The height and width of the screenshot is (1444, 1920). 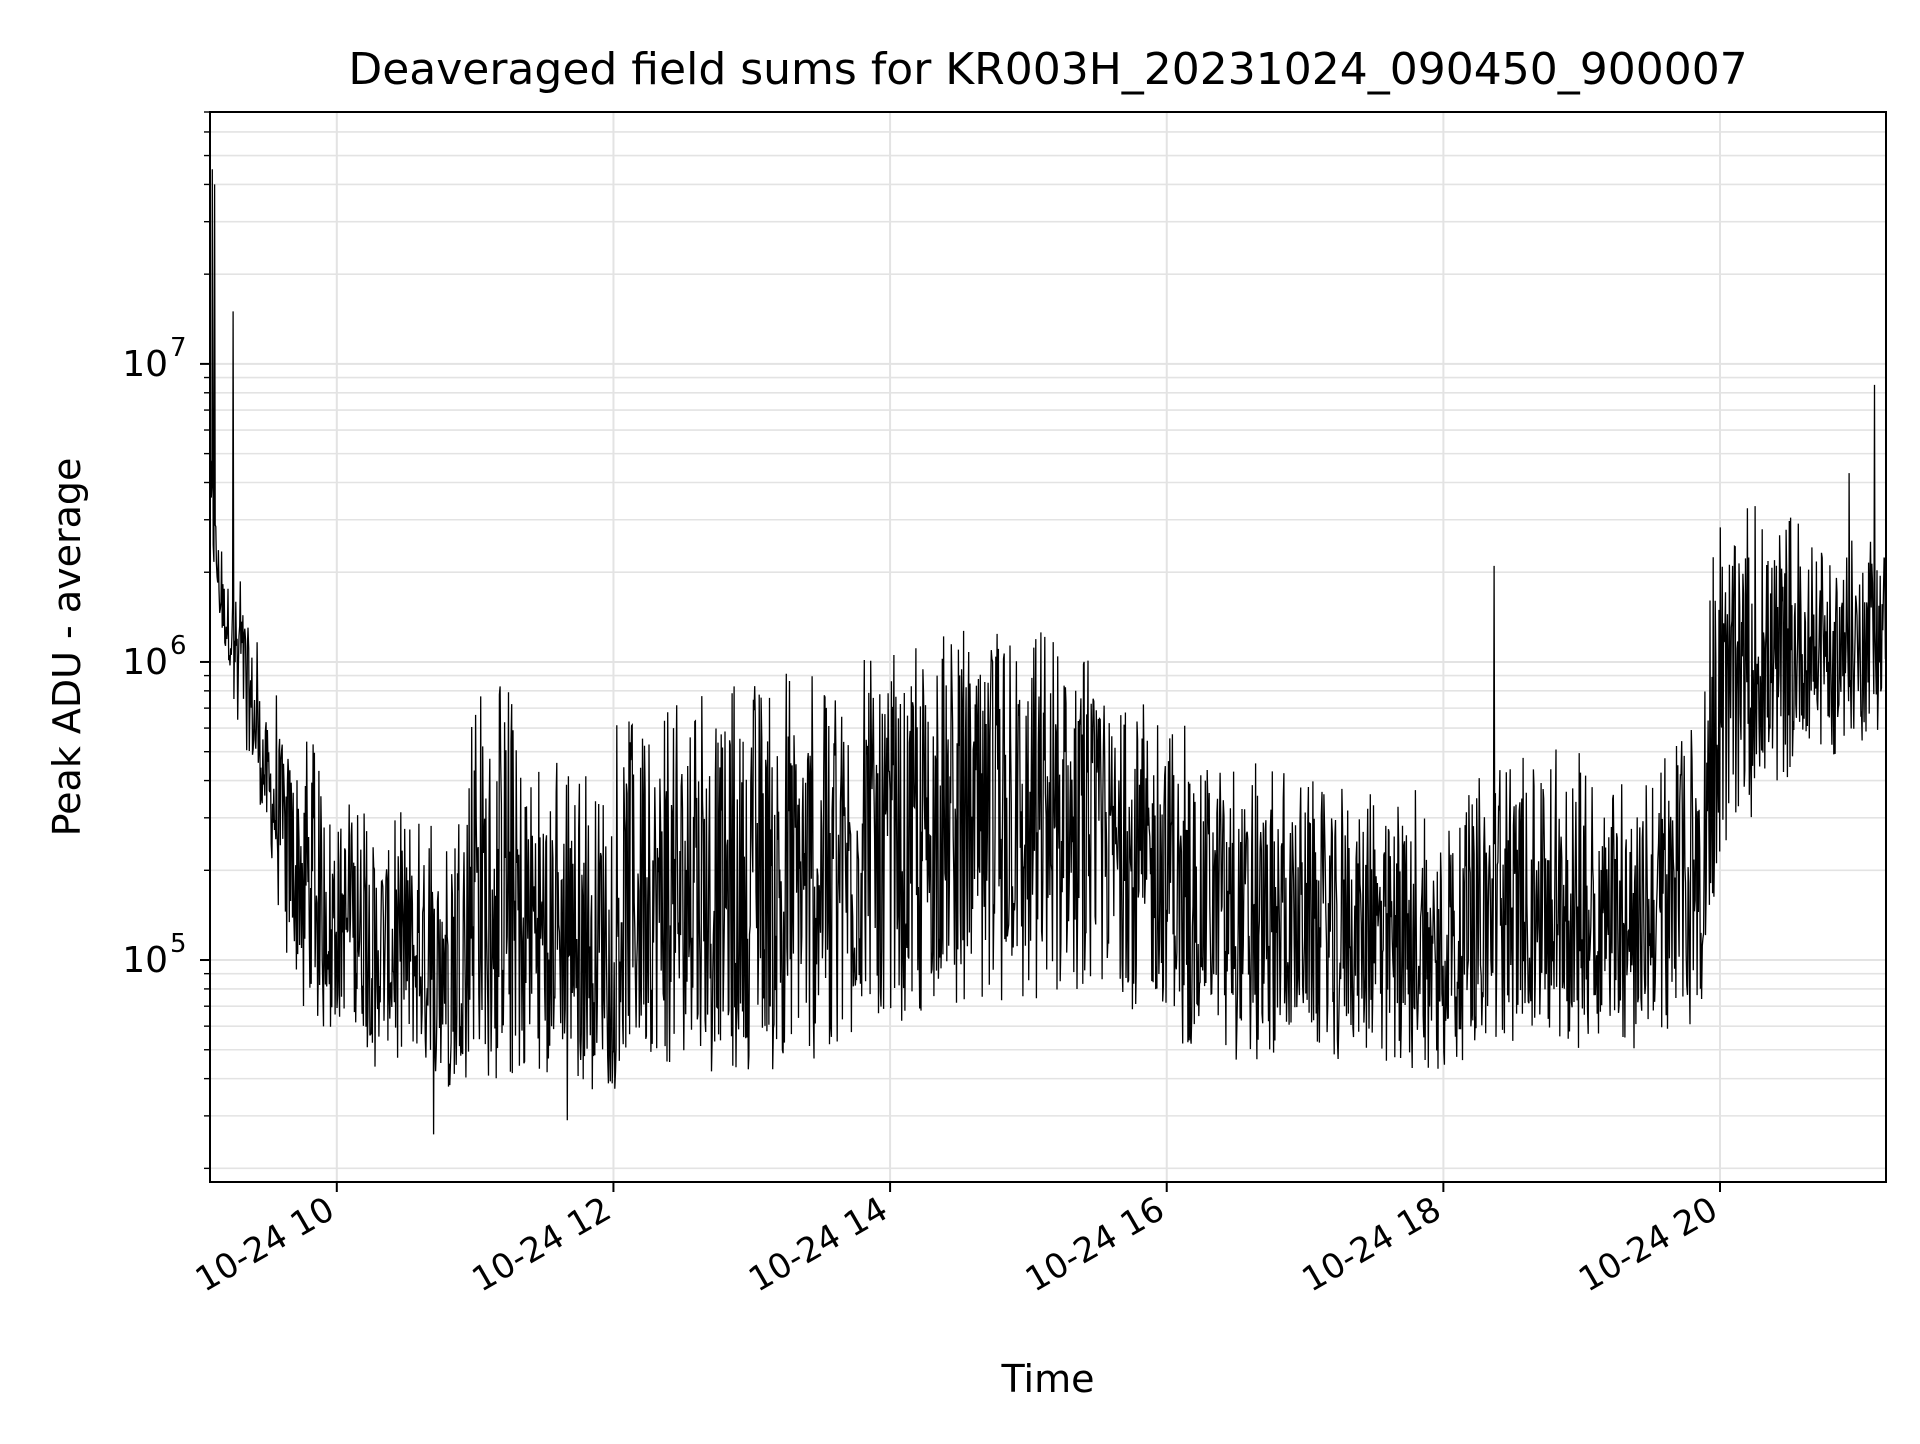 I want to click on x-axis-label: Time, so click(x=1048, y=1379).